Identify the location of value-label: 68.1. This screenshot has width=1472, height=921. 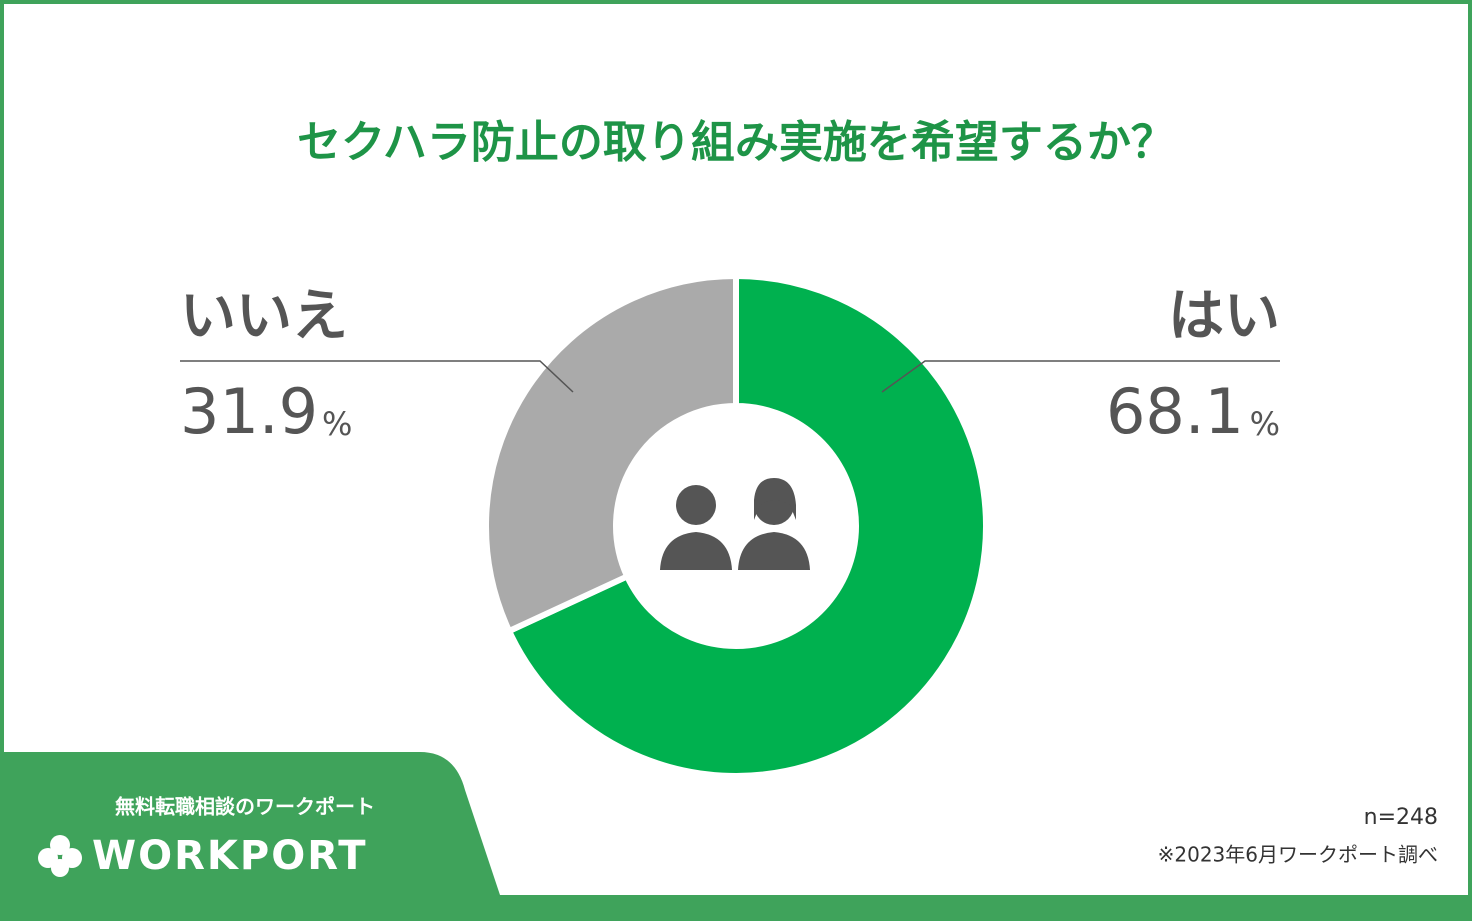
(1175, 411).